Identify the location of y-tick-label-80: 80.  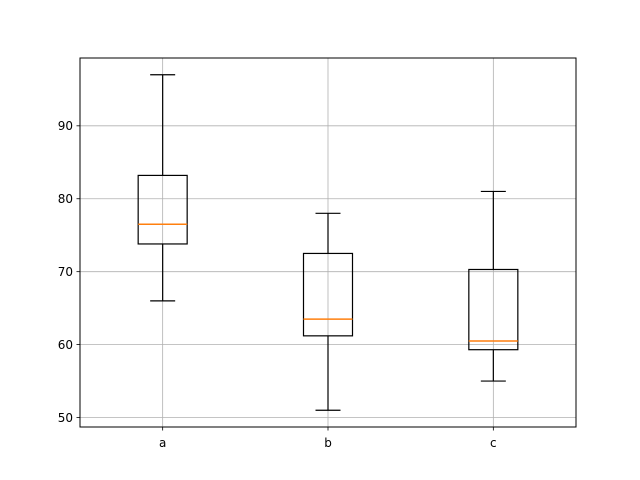
(65, 199).